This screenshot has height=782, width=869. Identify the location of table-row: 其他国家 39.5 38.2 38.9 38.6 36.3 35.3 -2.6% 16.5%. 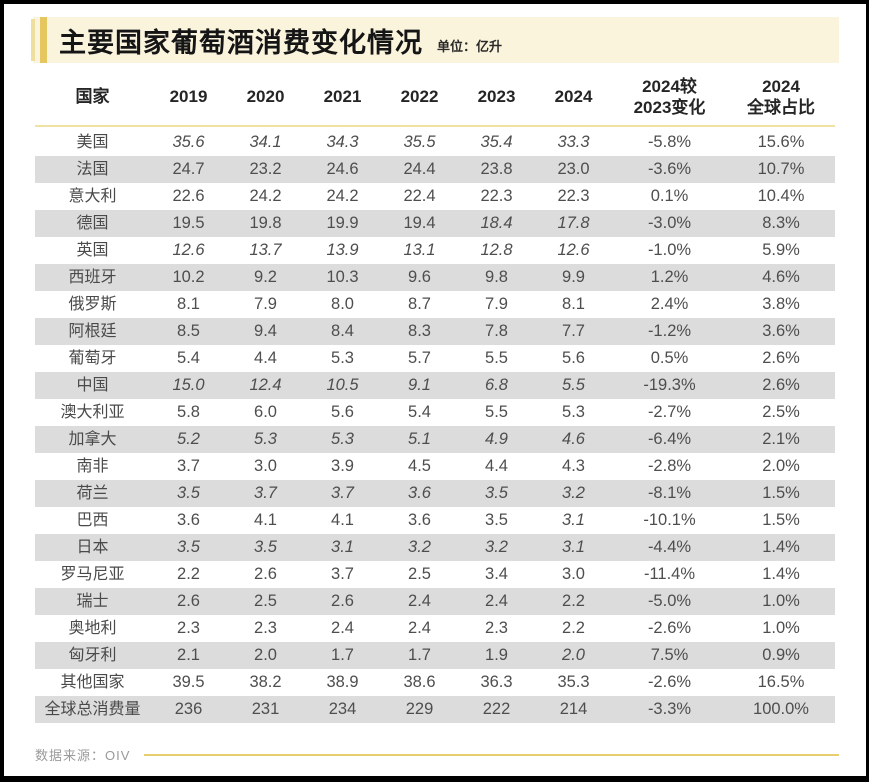
(435, 682).